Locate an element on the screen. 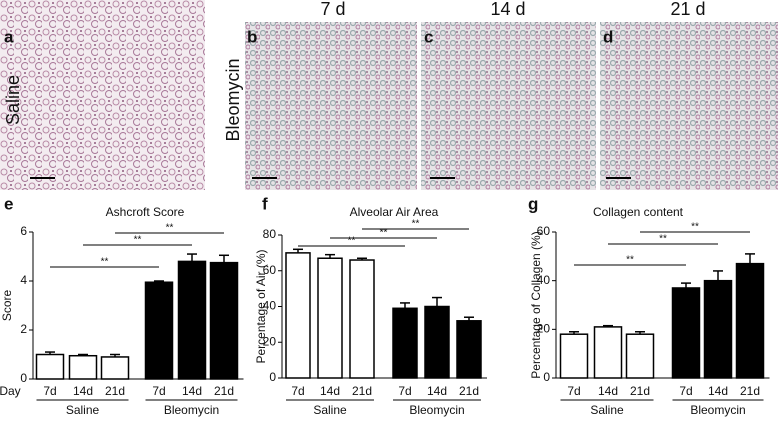 The width and height of the screenshot is (778, 421). row-label: Bleomycin is located at coordinates (233, 99).